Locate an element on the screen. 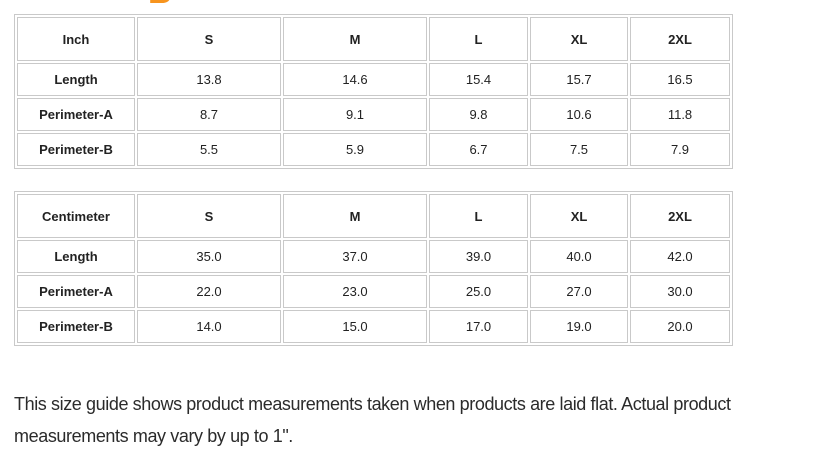 The image size is (824, 453). value-cell: 30.0 is located at coordinates (680, 291).